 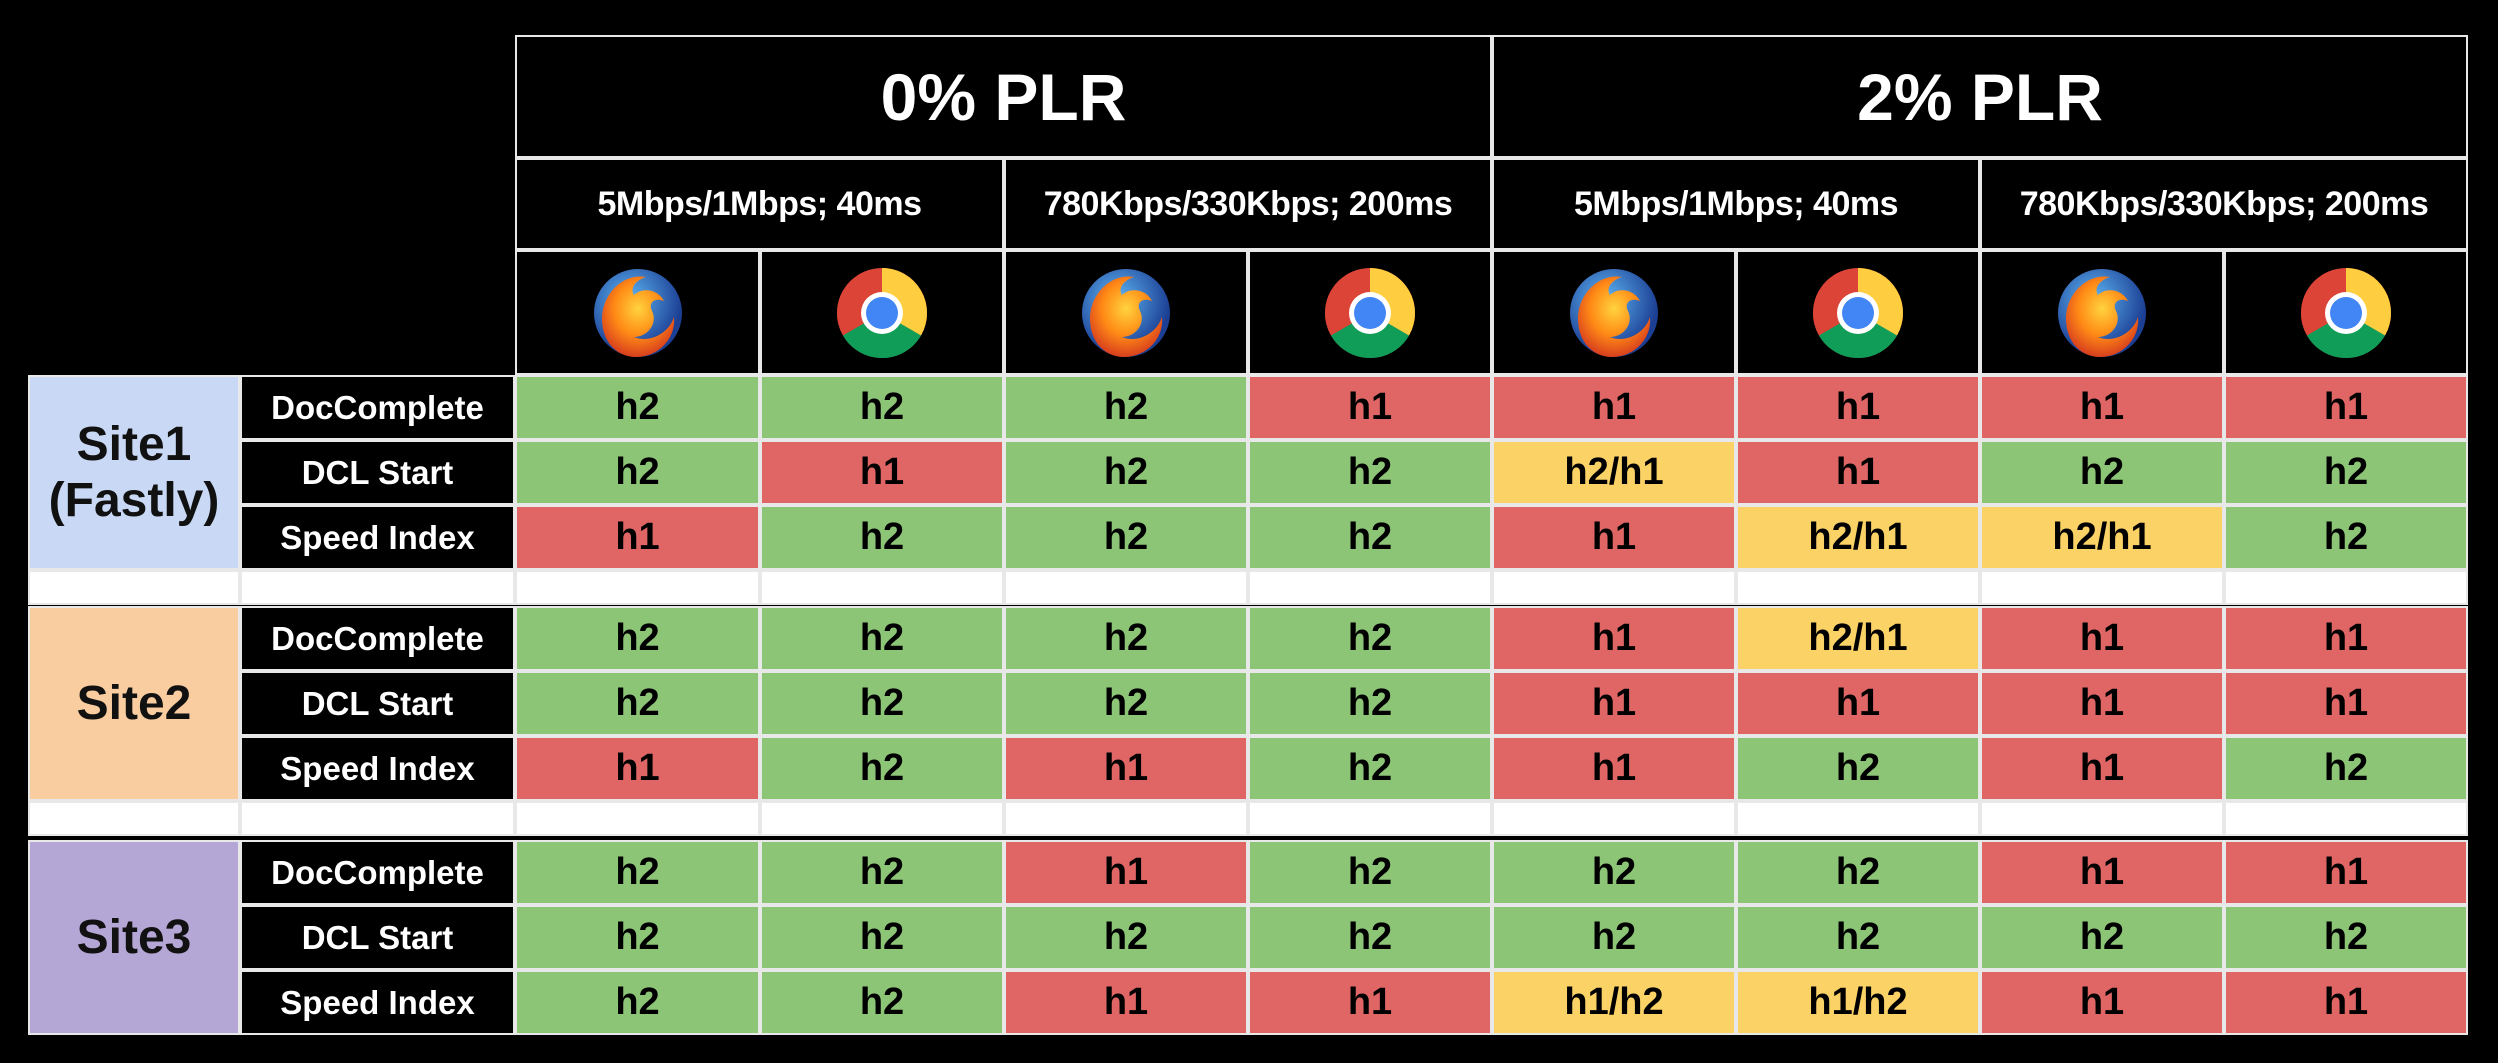 I want to click on site-label: Site1 (Fastly), so click(x=134, y=472).